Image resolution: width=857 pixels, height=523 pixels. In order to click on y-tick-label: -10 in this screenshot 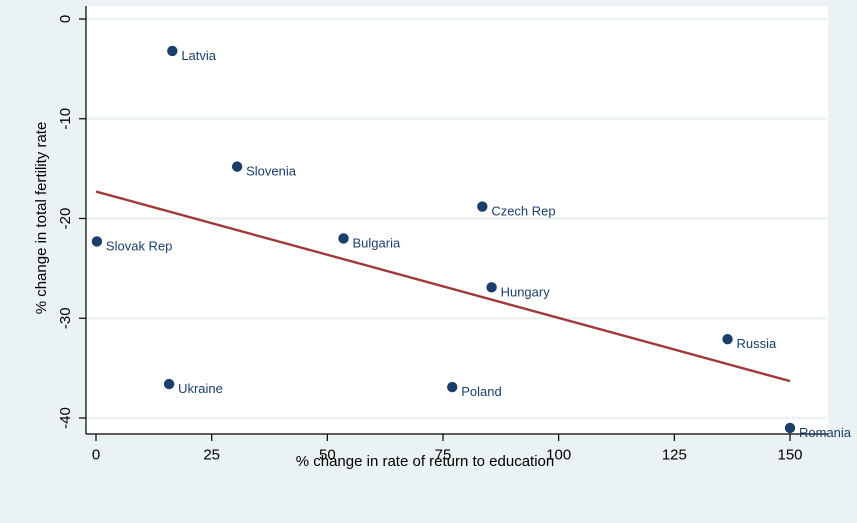, I will do `click(65, 119)`.